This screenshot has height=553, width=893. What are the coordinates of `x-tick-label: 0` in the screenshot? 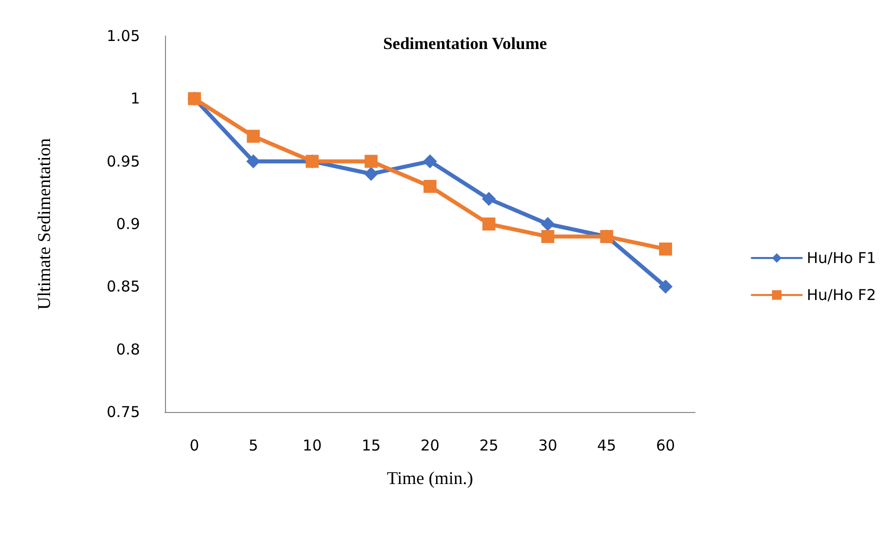 It's located at (195, 445).